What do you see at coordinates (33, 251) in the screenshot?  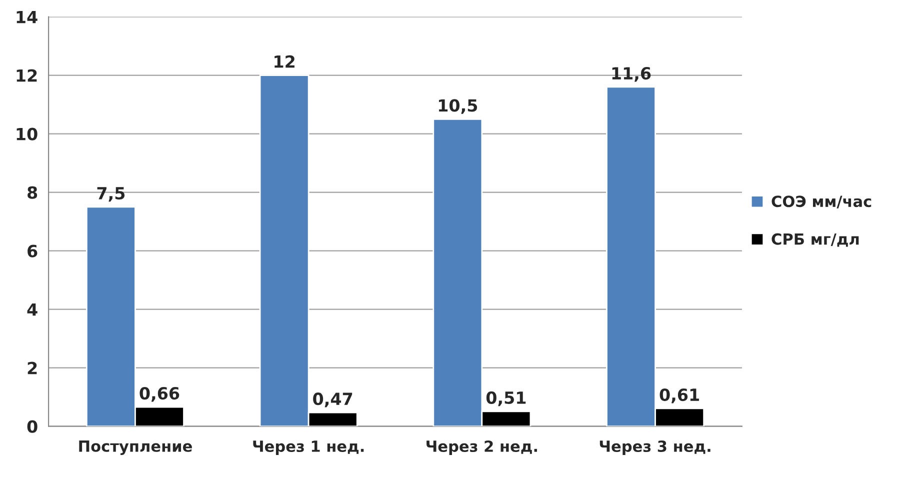 I see `y-tick-label: 6` at bounding box center [33, 251].